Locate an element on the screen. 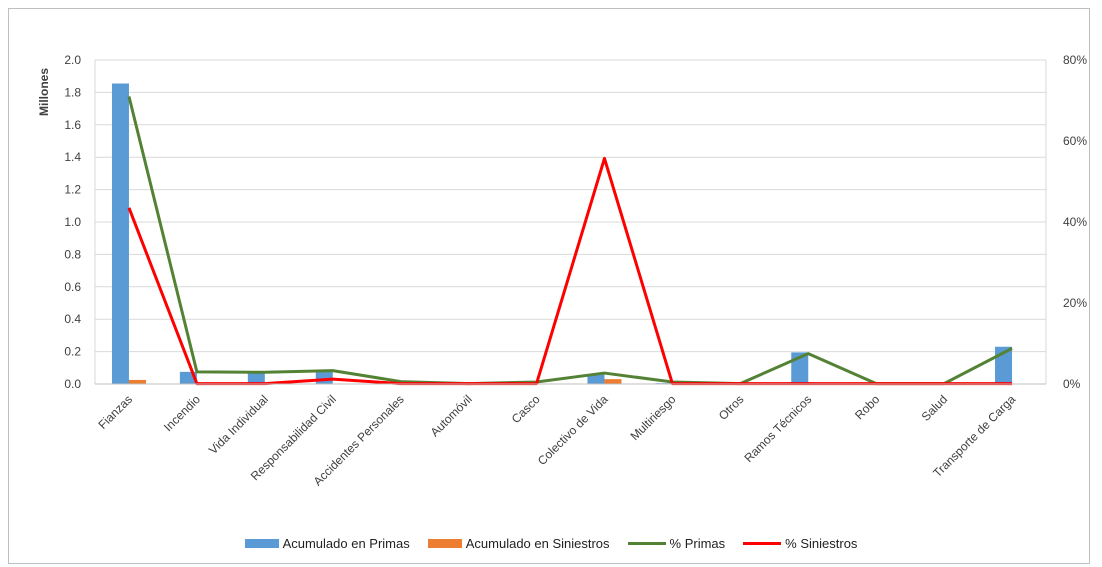 The image size is (1102, 567). y-left-tick-label: 0.6 is located at coordinates (72, 287).